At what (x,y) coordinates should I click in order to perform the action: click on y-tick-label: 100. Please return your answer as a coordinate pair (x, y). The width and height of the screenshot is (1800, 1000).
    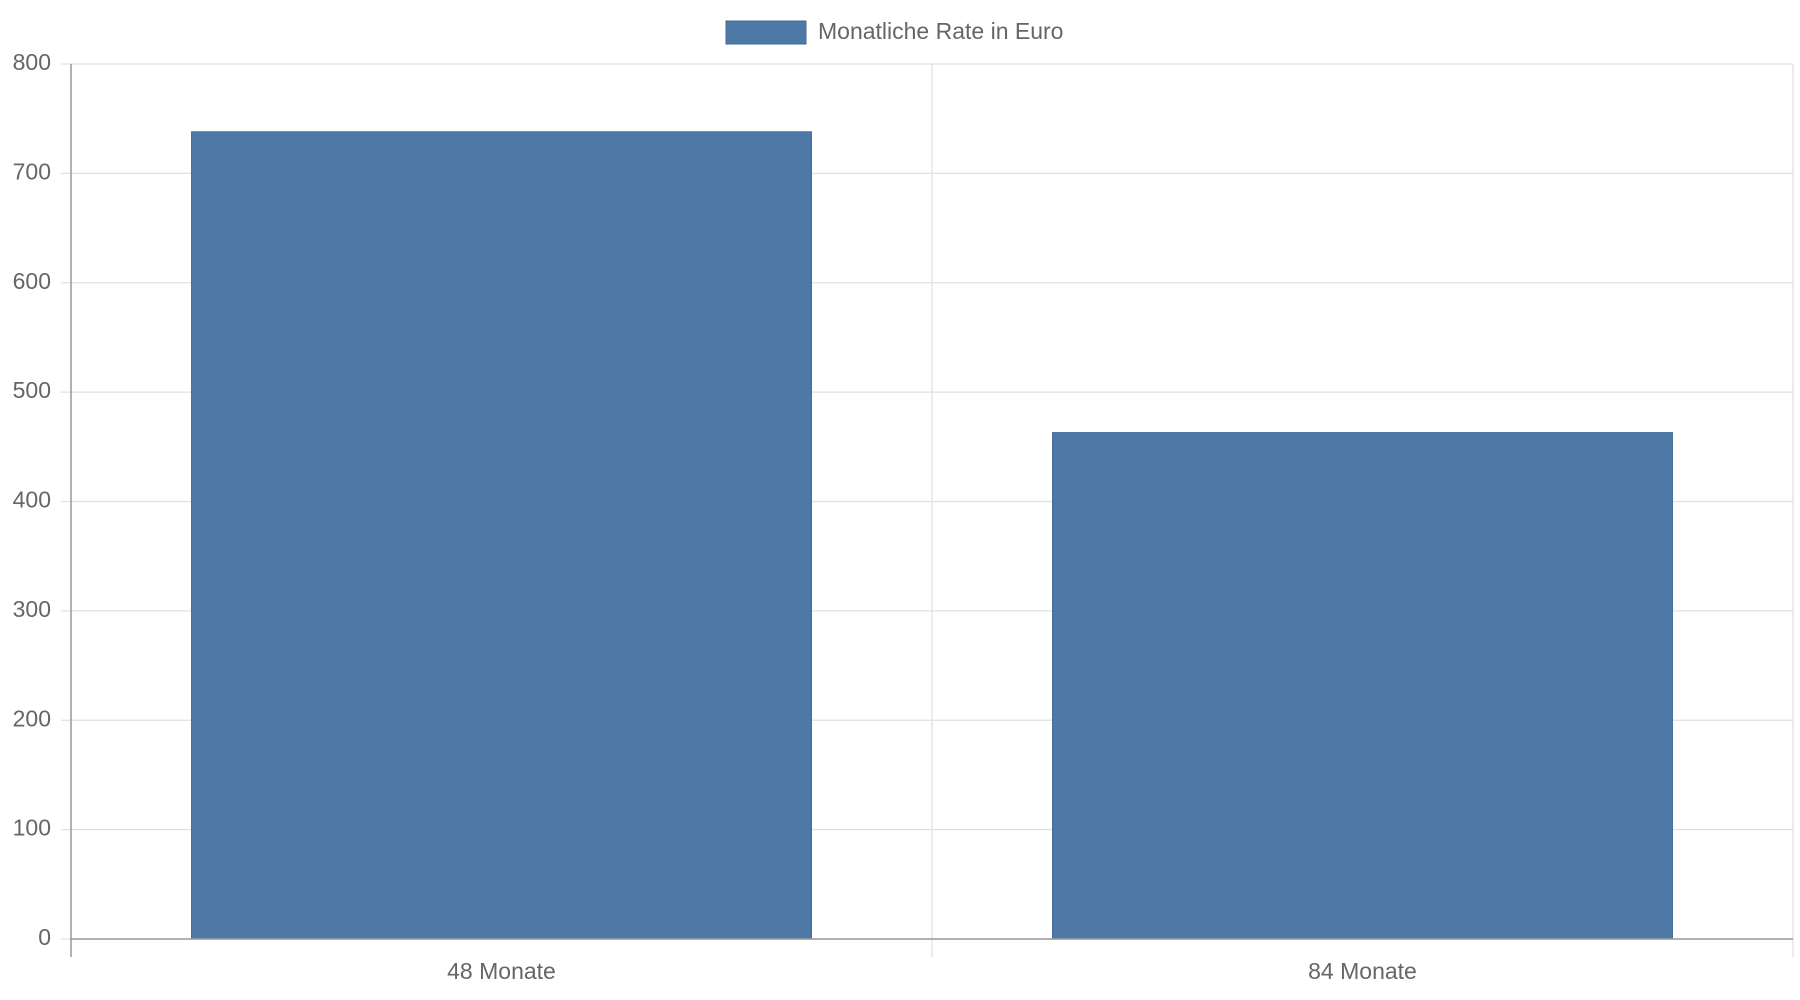
    Looking at the image, I should click on (32, 828).